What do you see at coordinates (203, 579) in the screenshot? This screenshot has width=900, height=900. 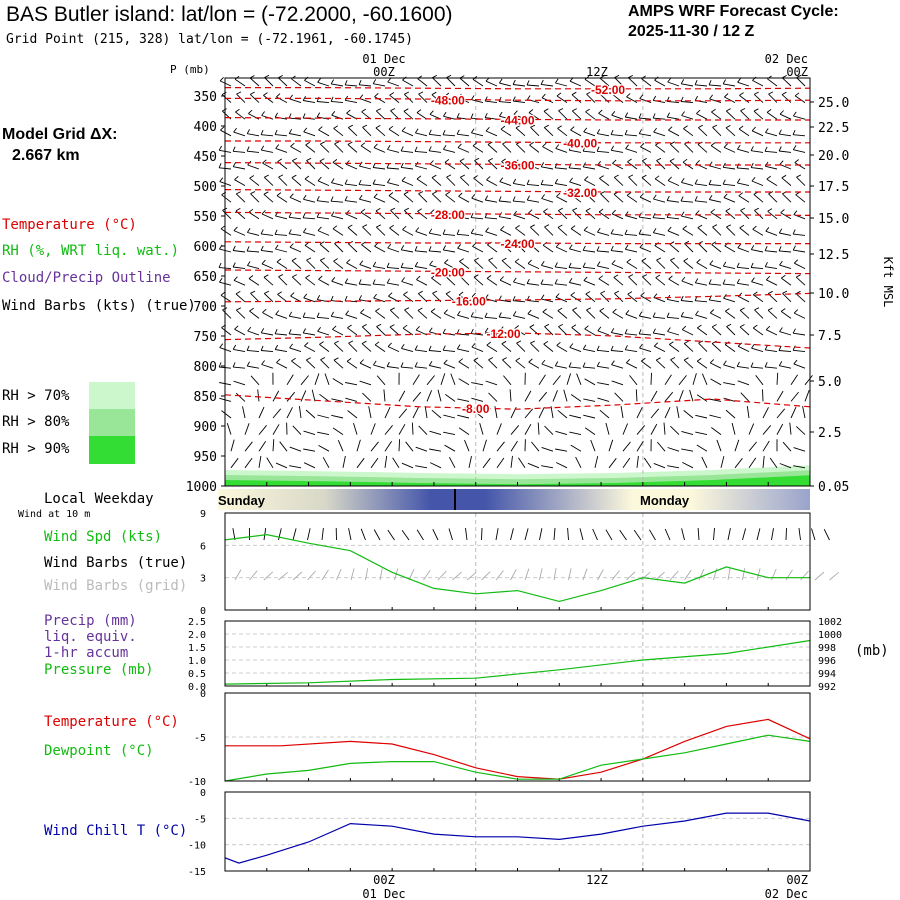 I see `panel-tick-label: 3` at bounding box center [203, 579].